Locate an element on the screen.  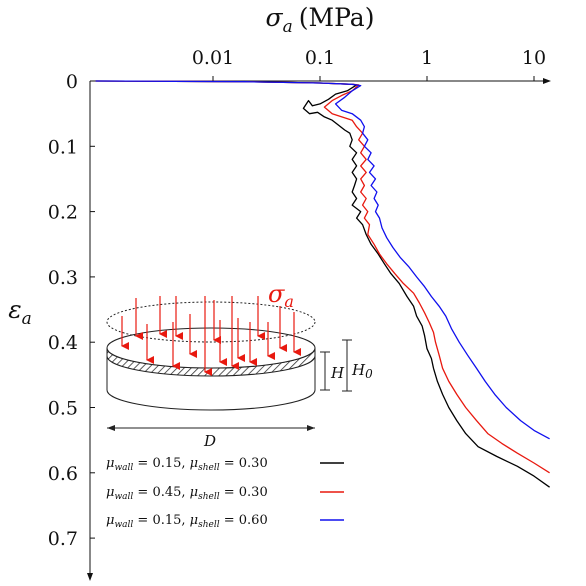
x-ticks: 0.01 0.1 1 10 is located at coordinates (369, 64).